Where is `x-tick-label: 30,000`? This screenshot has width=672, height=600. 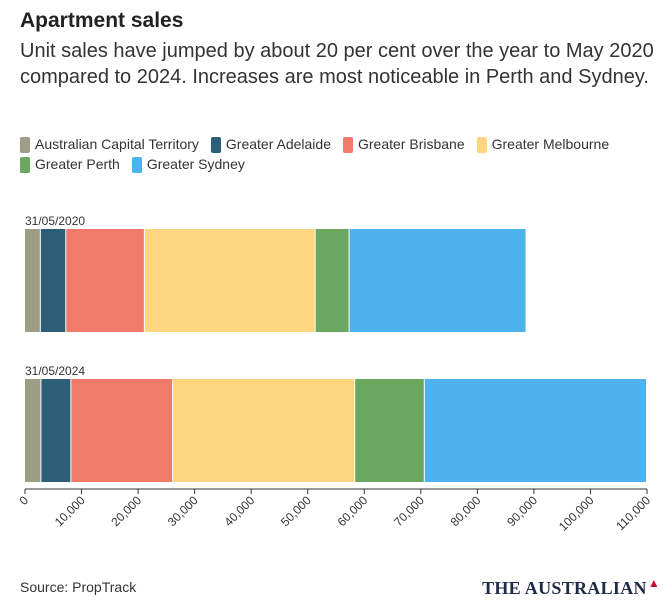
x-tick-label: 30,000 is located at coordinates (183, 511).